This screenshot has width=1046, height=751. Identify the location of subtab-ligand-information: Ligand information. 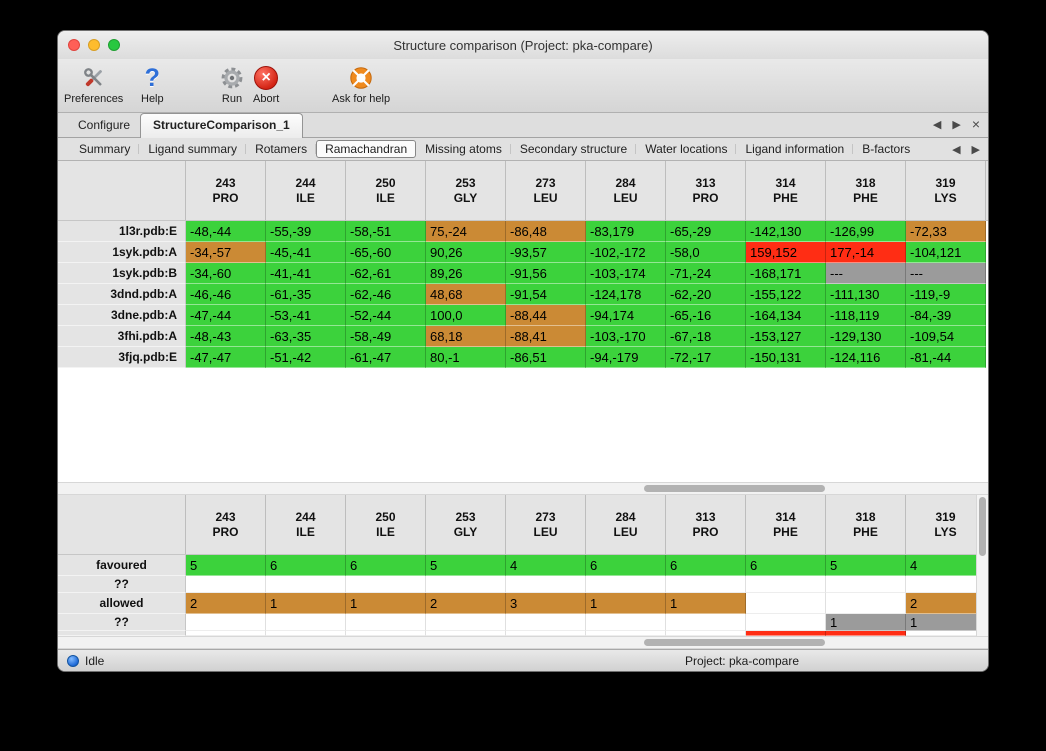
(794, 149).